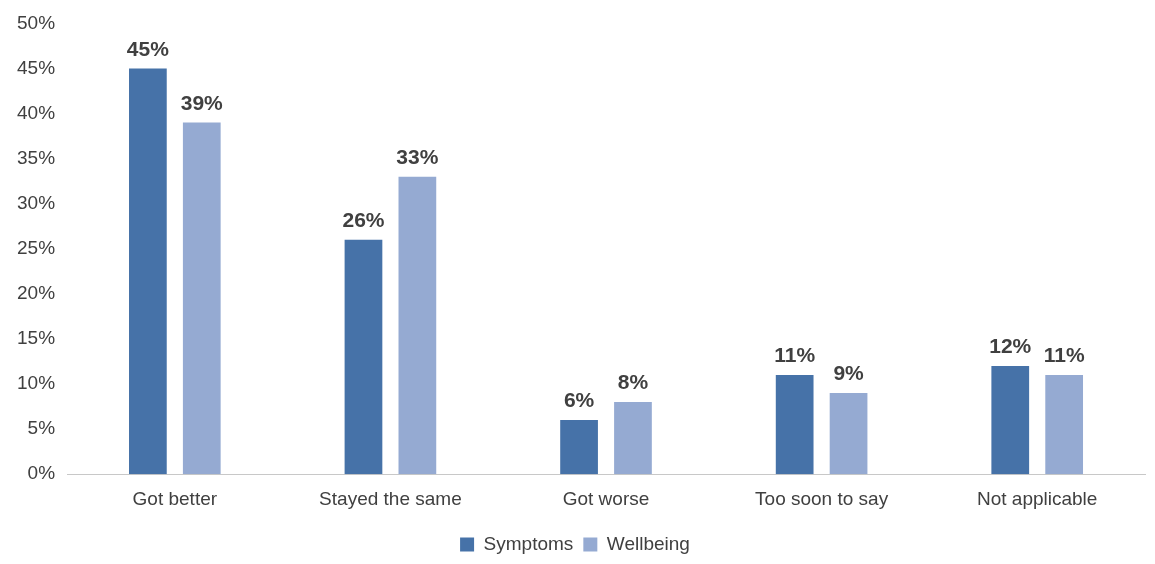 The image size is (1155, 564). What do you see at coordinates (36, 338) in the screenshot?
I see `y-tick-label: 15%` at bounding box center [36, 338].